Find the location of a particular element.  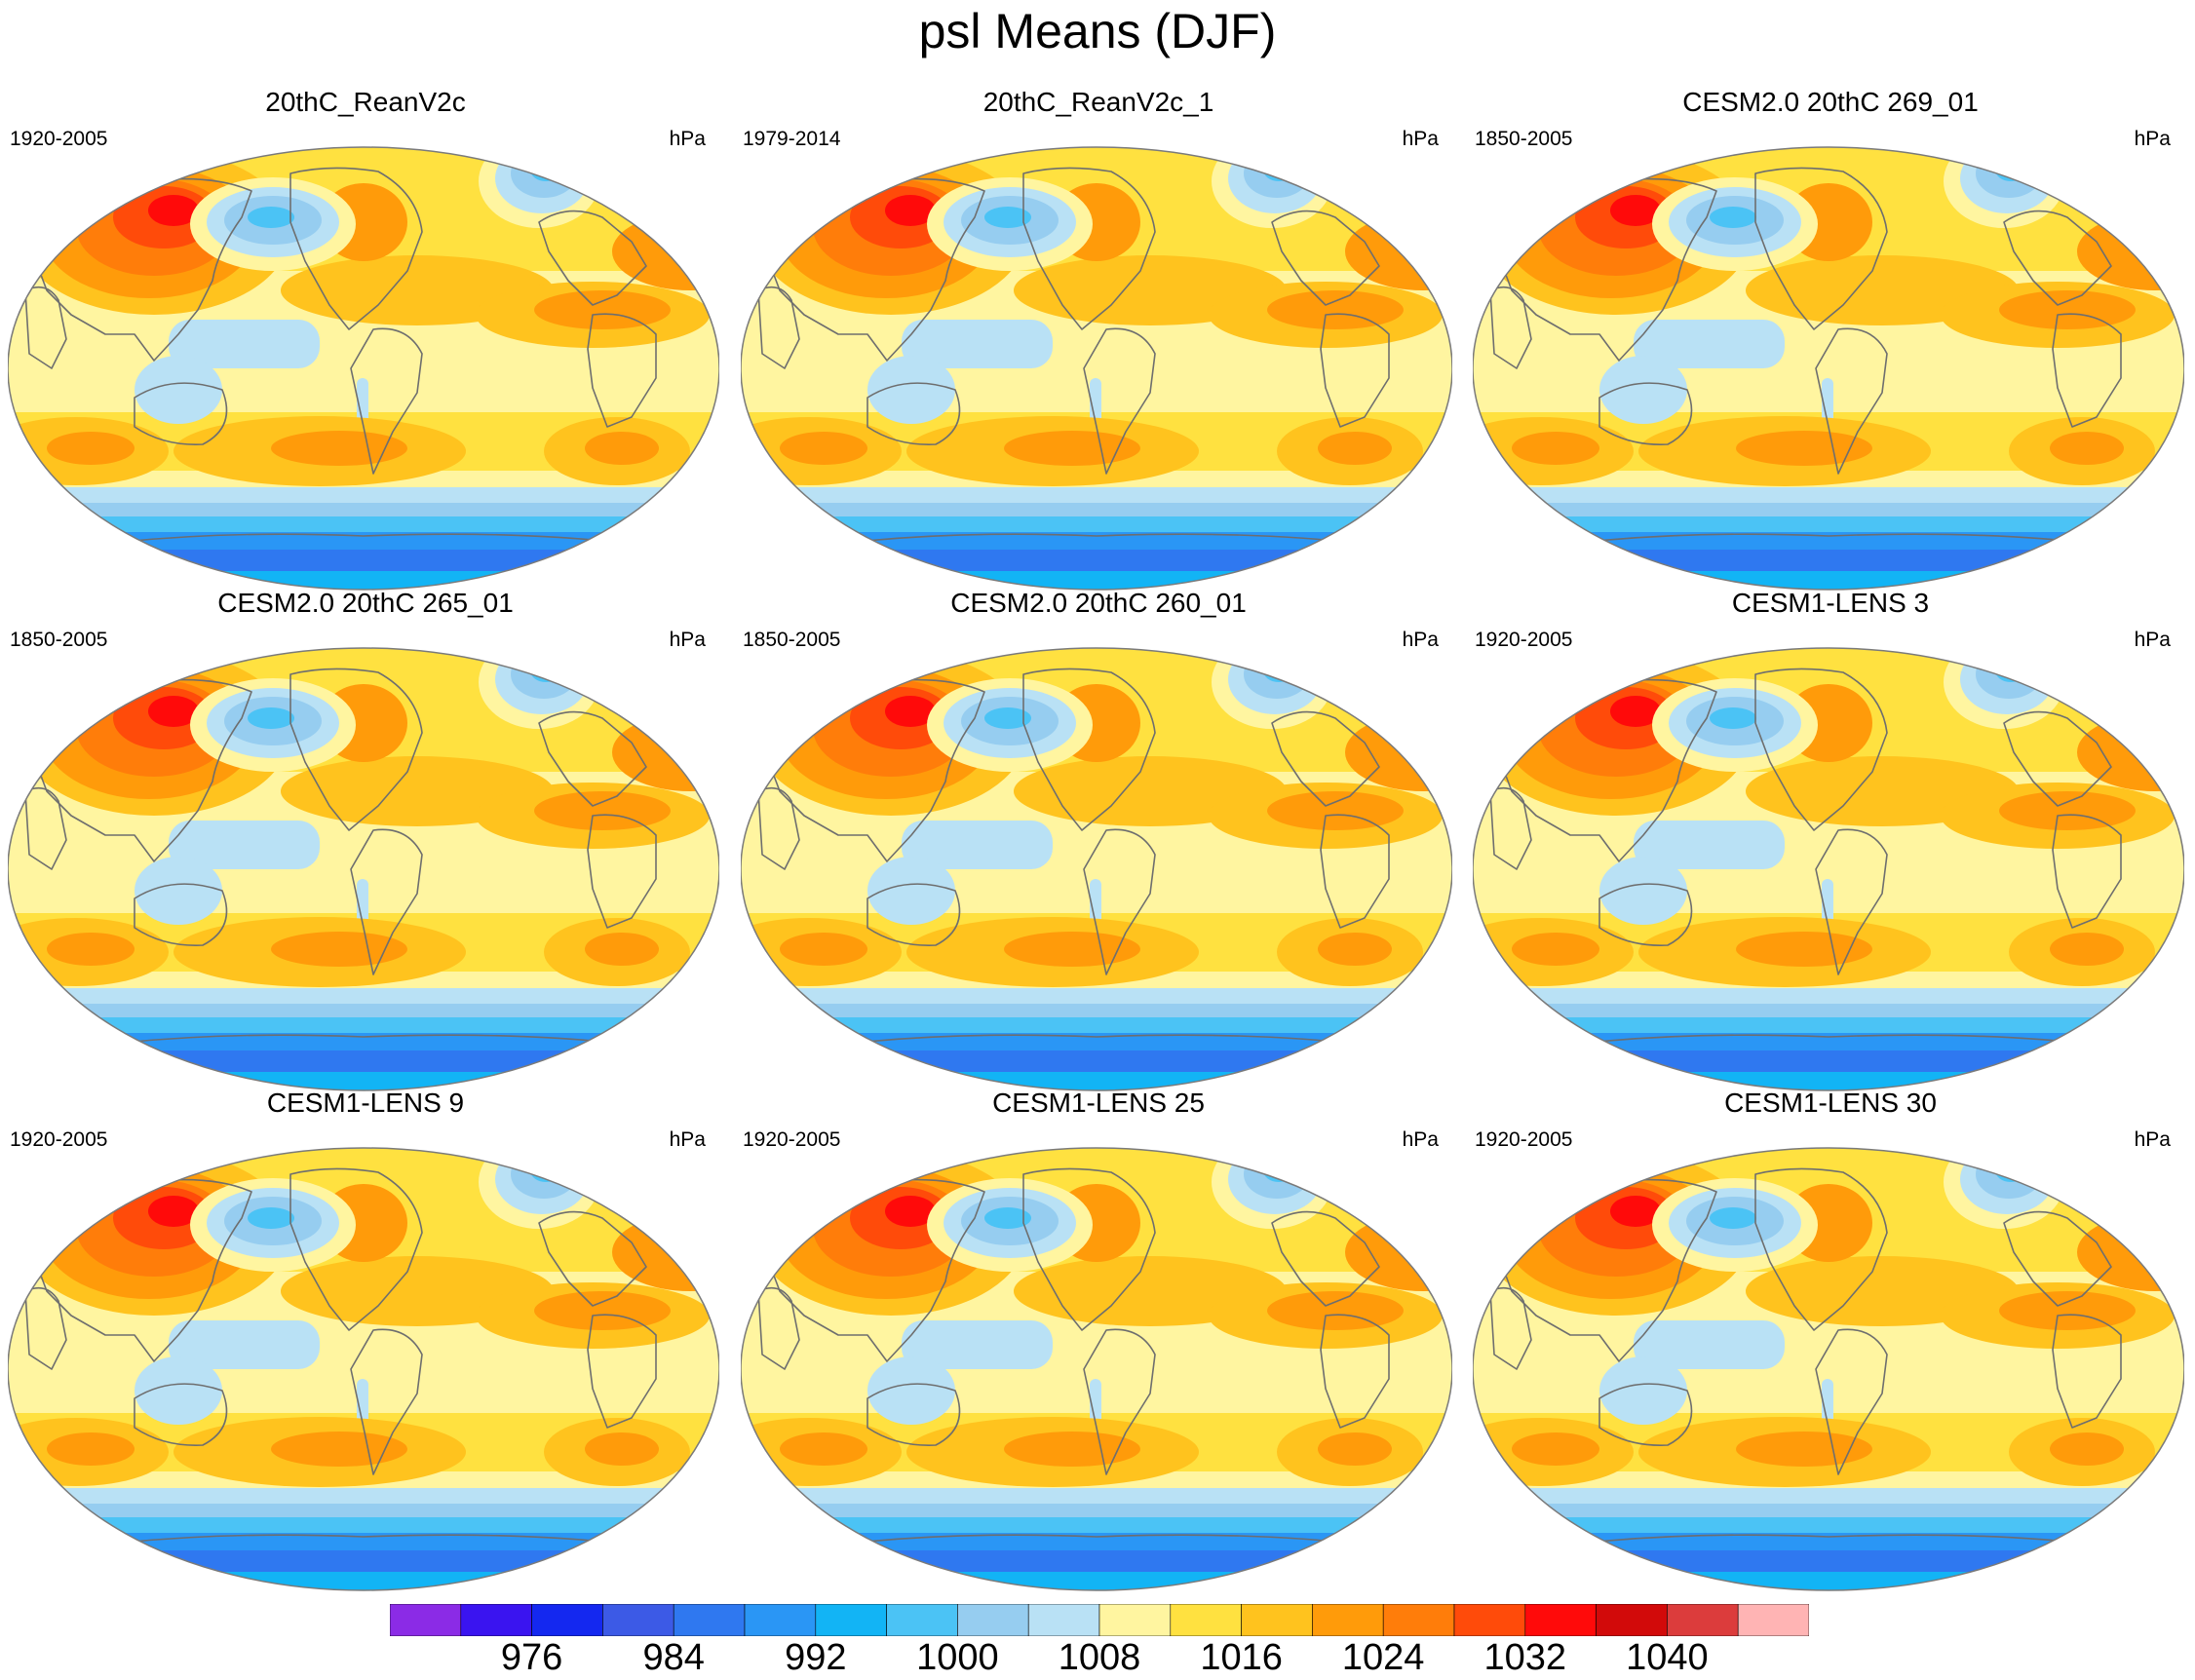

panel-title: CESM2.0 20thC 265_01 is located at coordinates (365, 603).